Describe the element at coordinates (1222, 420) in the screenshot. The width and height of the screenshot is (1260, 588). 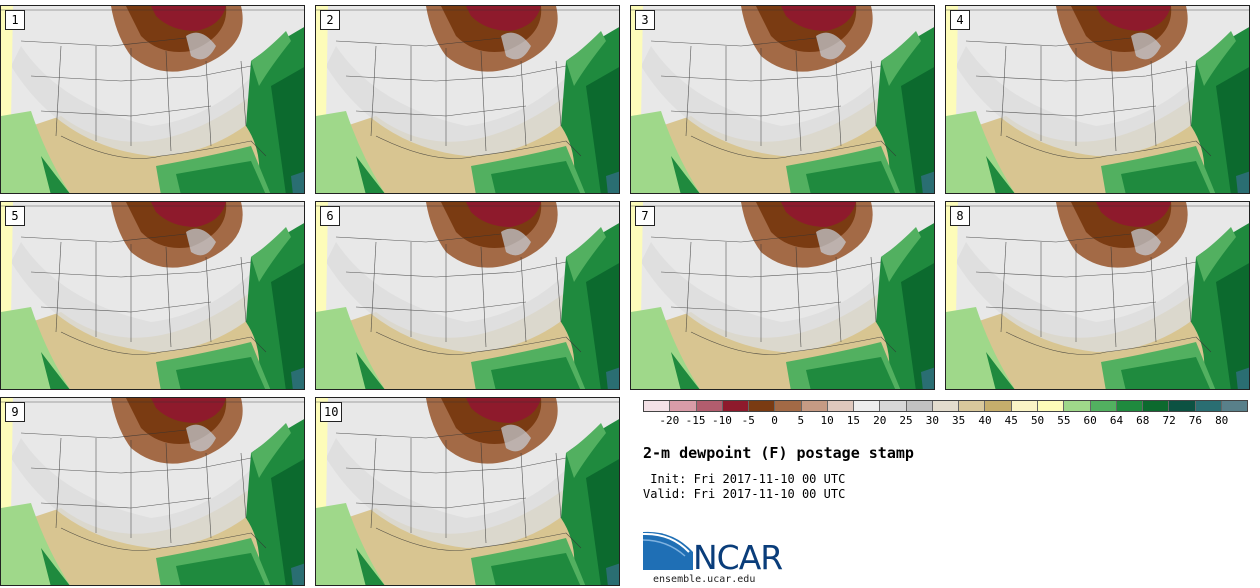
I see `colorbar-tick-label: 80` at that location.